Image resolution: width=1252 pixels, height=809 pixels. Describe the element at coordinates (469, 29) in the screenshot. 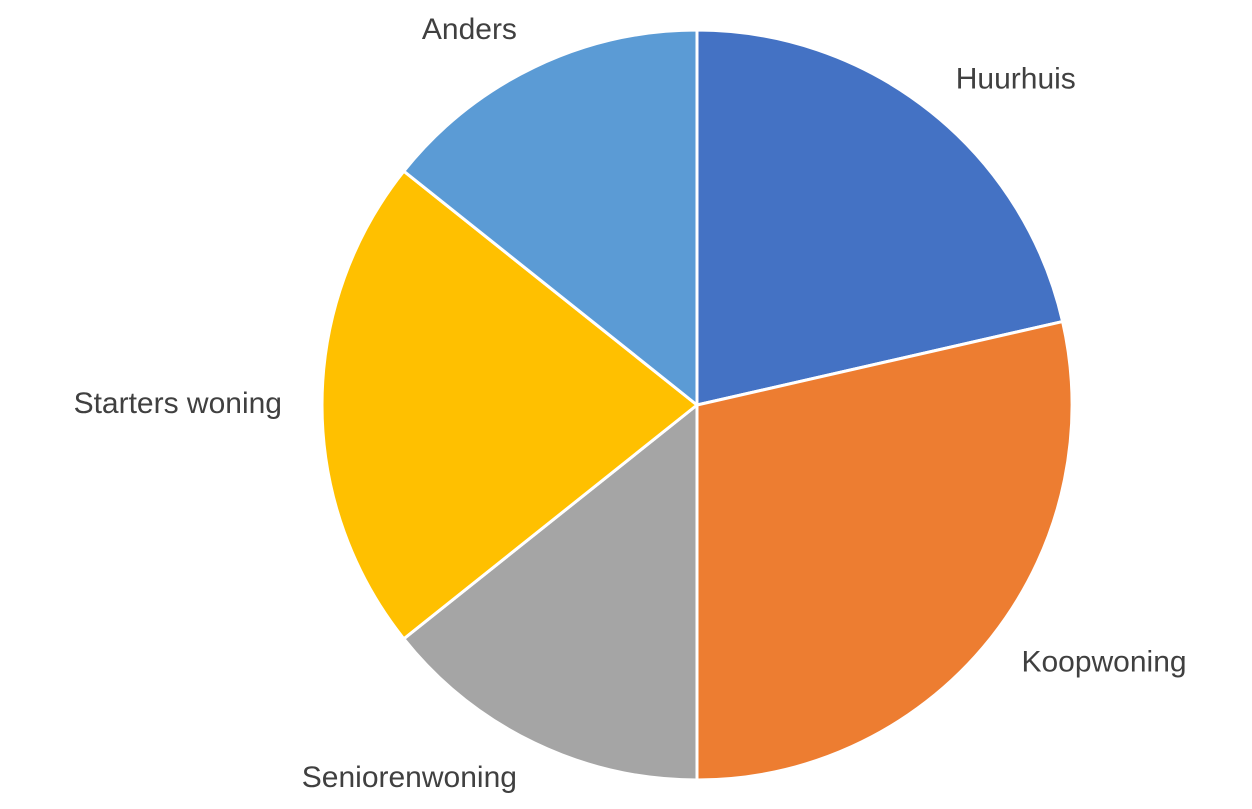

I see `slice-label: Anders` at that location.